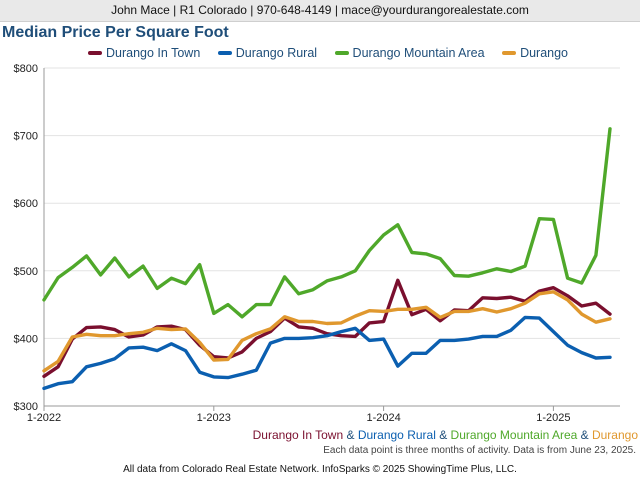 The image size is (640, 480). Describe the element at coordinates (26, 339) in the screenshot. I see `y-tick-label-400: $400` at that location.